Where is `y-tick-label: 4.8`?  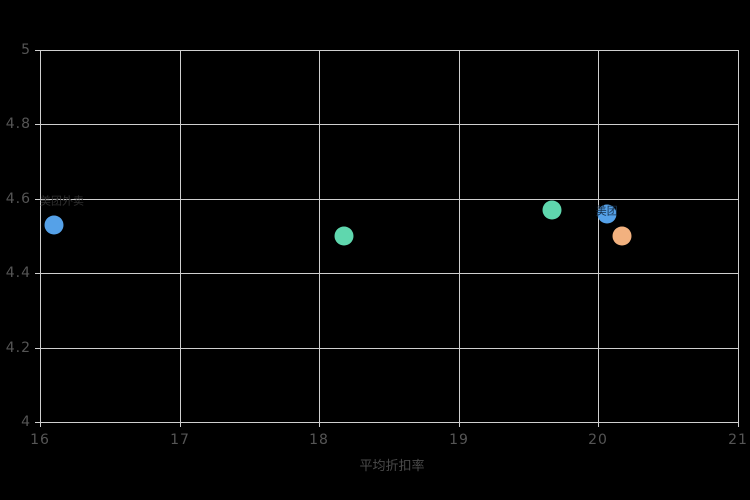
y-tick-label: 4.8 is located at coordinates (18, 124).